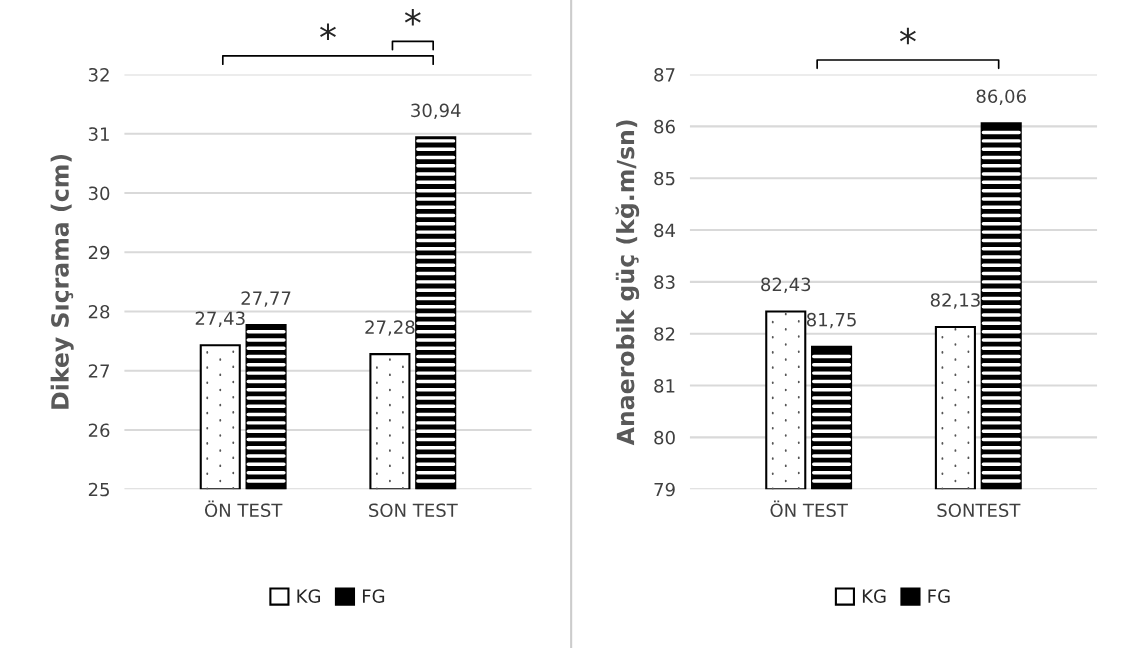  Describe the element at coordinates (664, 74) in the screenshot. I see `y-tick-label: 87` at that location.